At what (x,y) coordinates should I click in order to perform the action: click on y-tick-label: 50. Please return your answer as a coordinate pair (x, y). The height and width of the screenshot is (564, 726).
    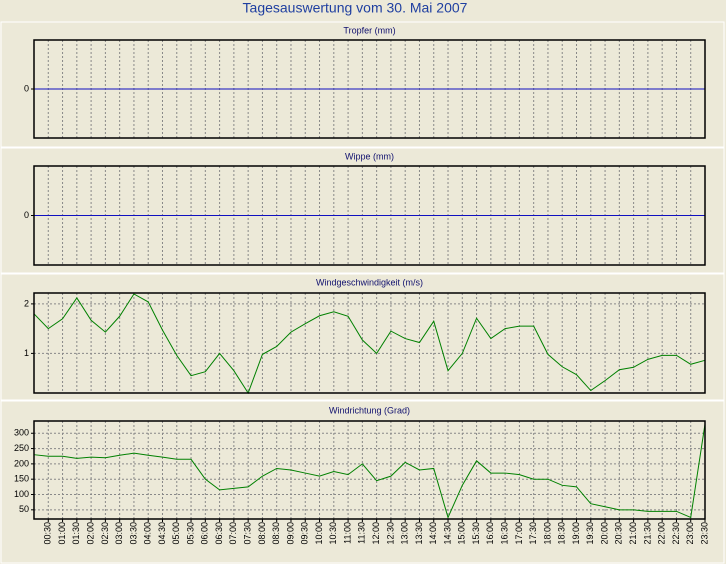
    Looking at the image, I should click on (24, 509).